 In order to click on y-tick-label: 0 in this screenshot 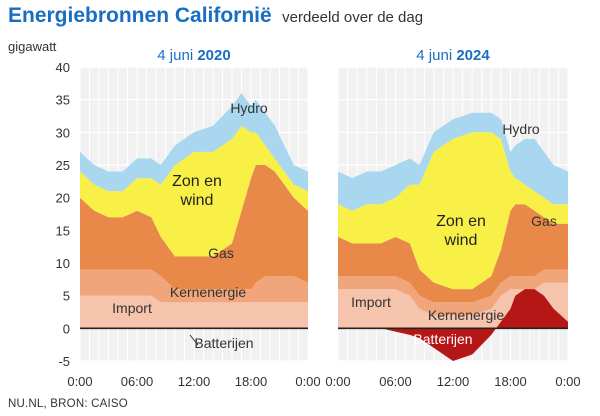, I will do `click(66, 328)`.